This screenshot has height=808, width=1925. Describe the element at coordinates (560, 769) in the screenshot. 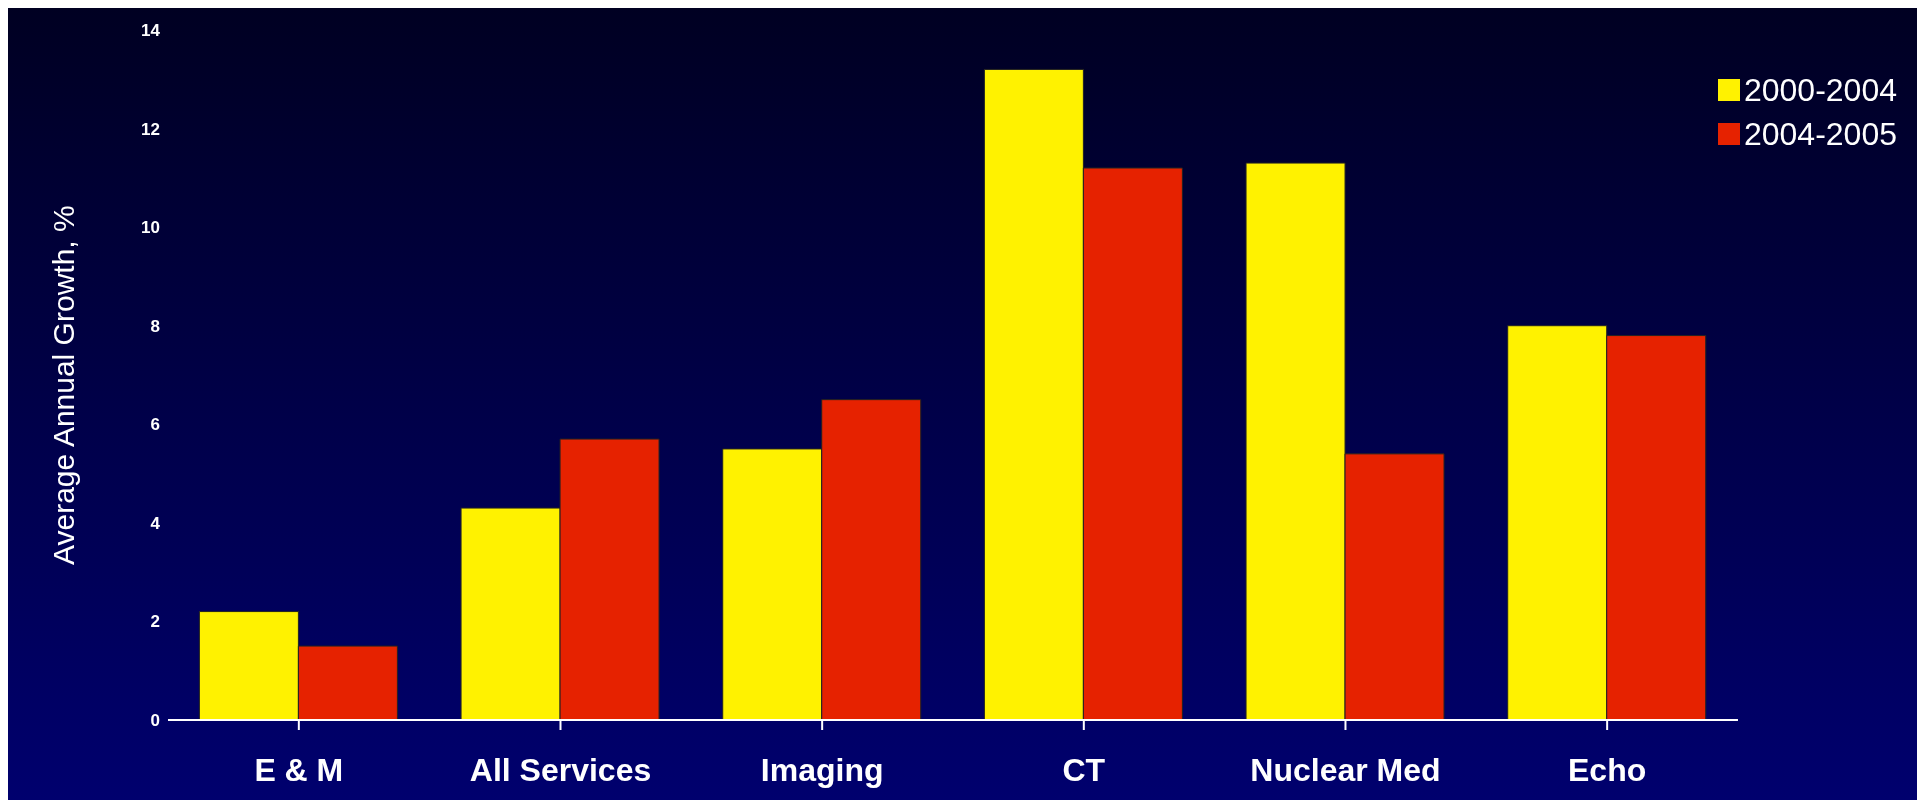

I see `x-tick-label: All Services` at that location.